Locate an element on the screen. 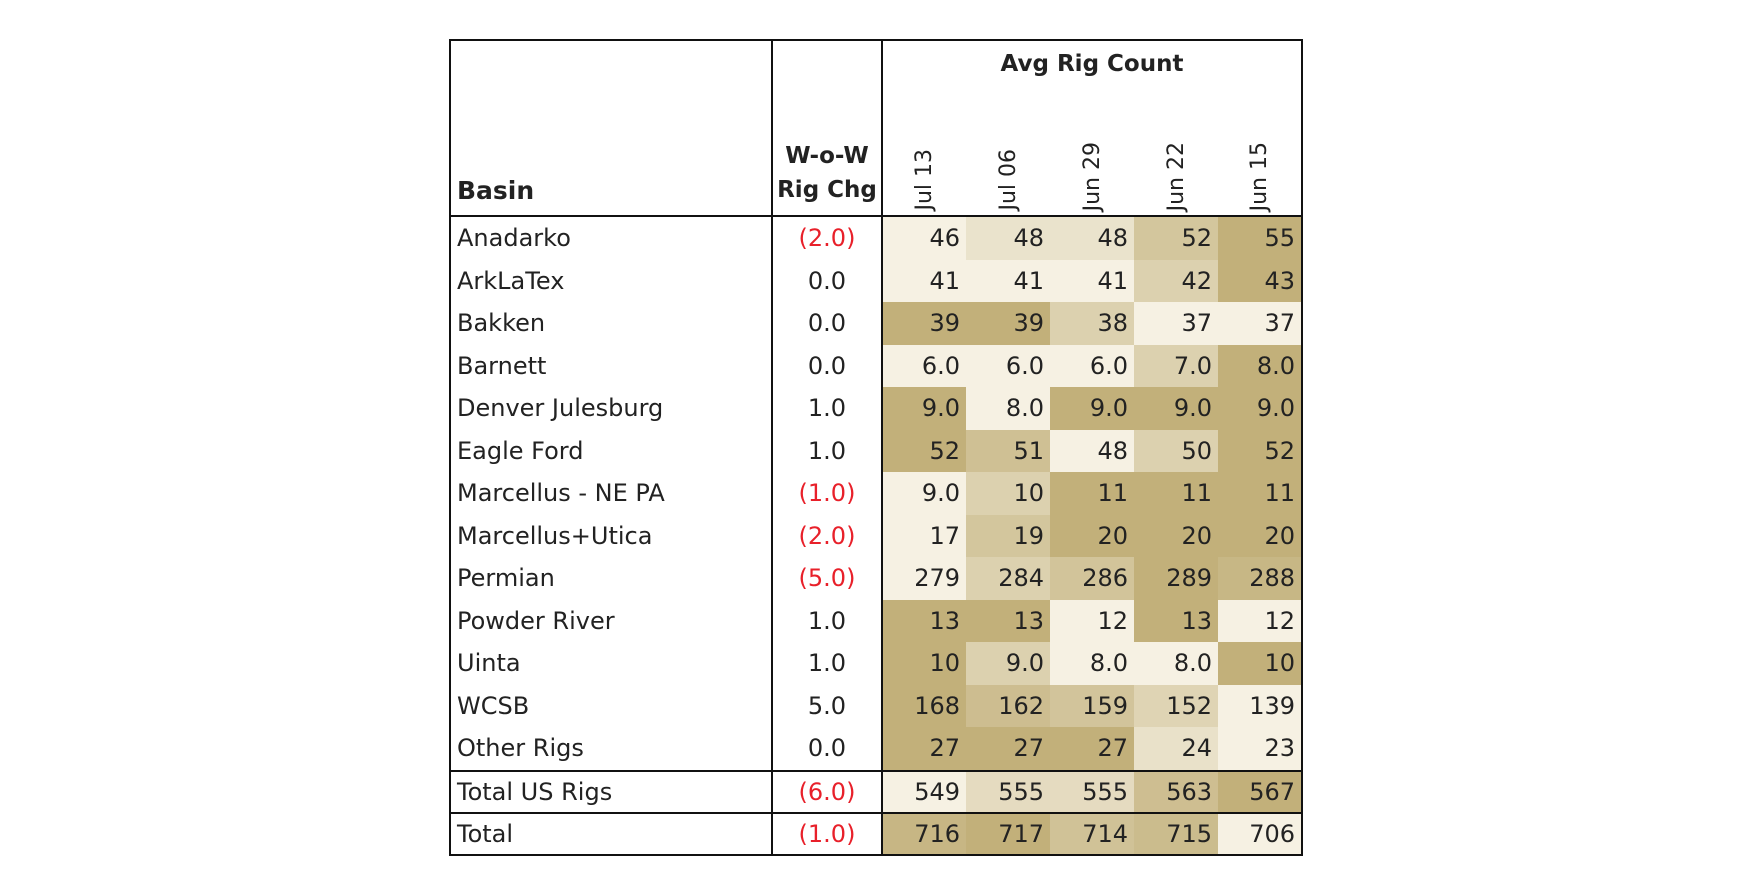 The height and width of the screenshot is (875, 1750). header-chg-line2: Rig Chg is located at coordinates (827, 190).